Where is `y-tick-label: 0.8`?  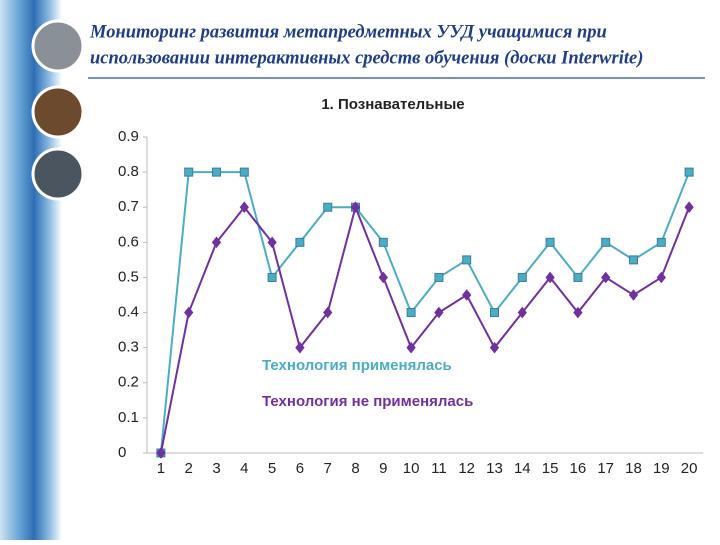
y-tick-label: 0.8 is located at coordinates (128, 171).